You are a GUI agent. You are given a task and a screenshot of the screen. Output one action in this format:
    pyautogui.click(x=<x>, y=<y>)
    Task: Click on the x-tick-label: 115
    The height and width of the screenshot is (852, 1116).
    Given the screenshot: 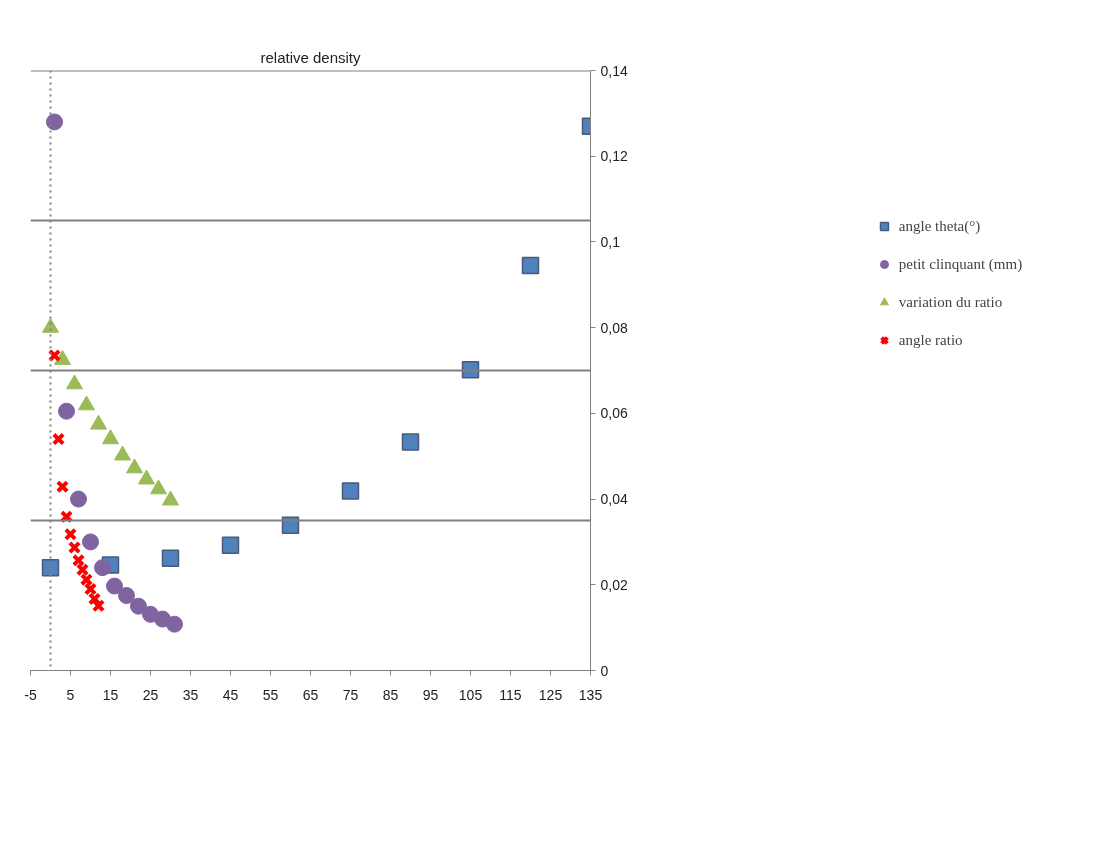 What is the action you would take?
    pyautogui.click(x=510, y=694)
    